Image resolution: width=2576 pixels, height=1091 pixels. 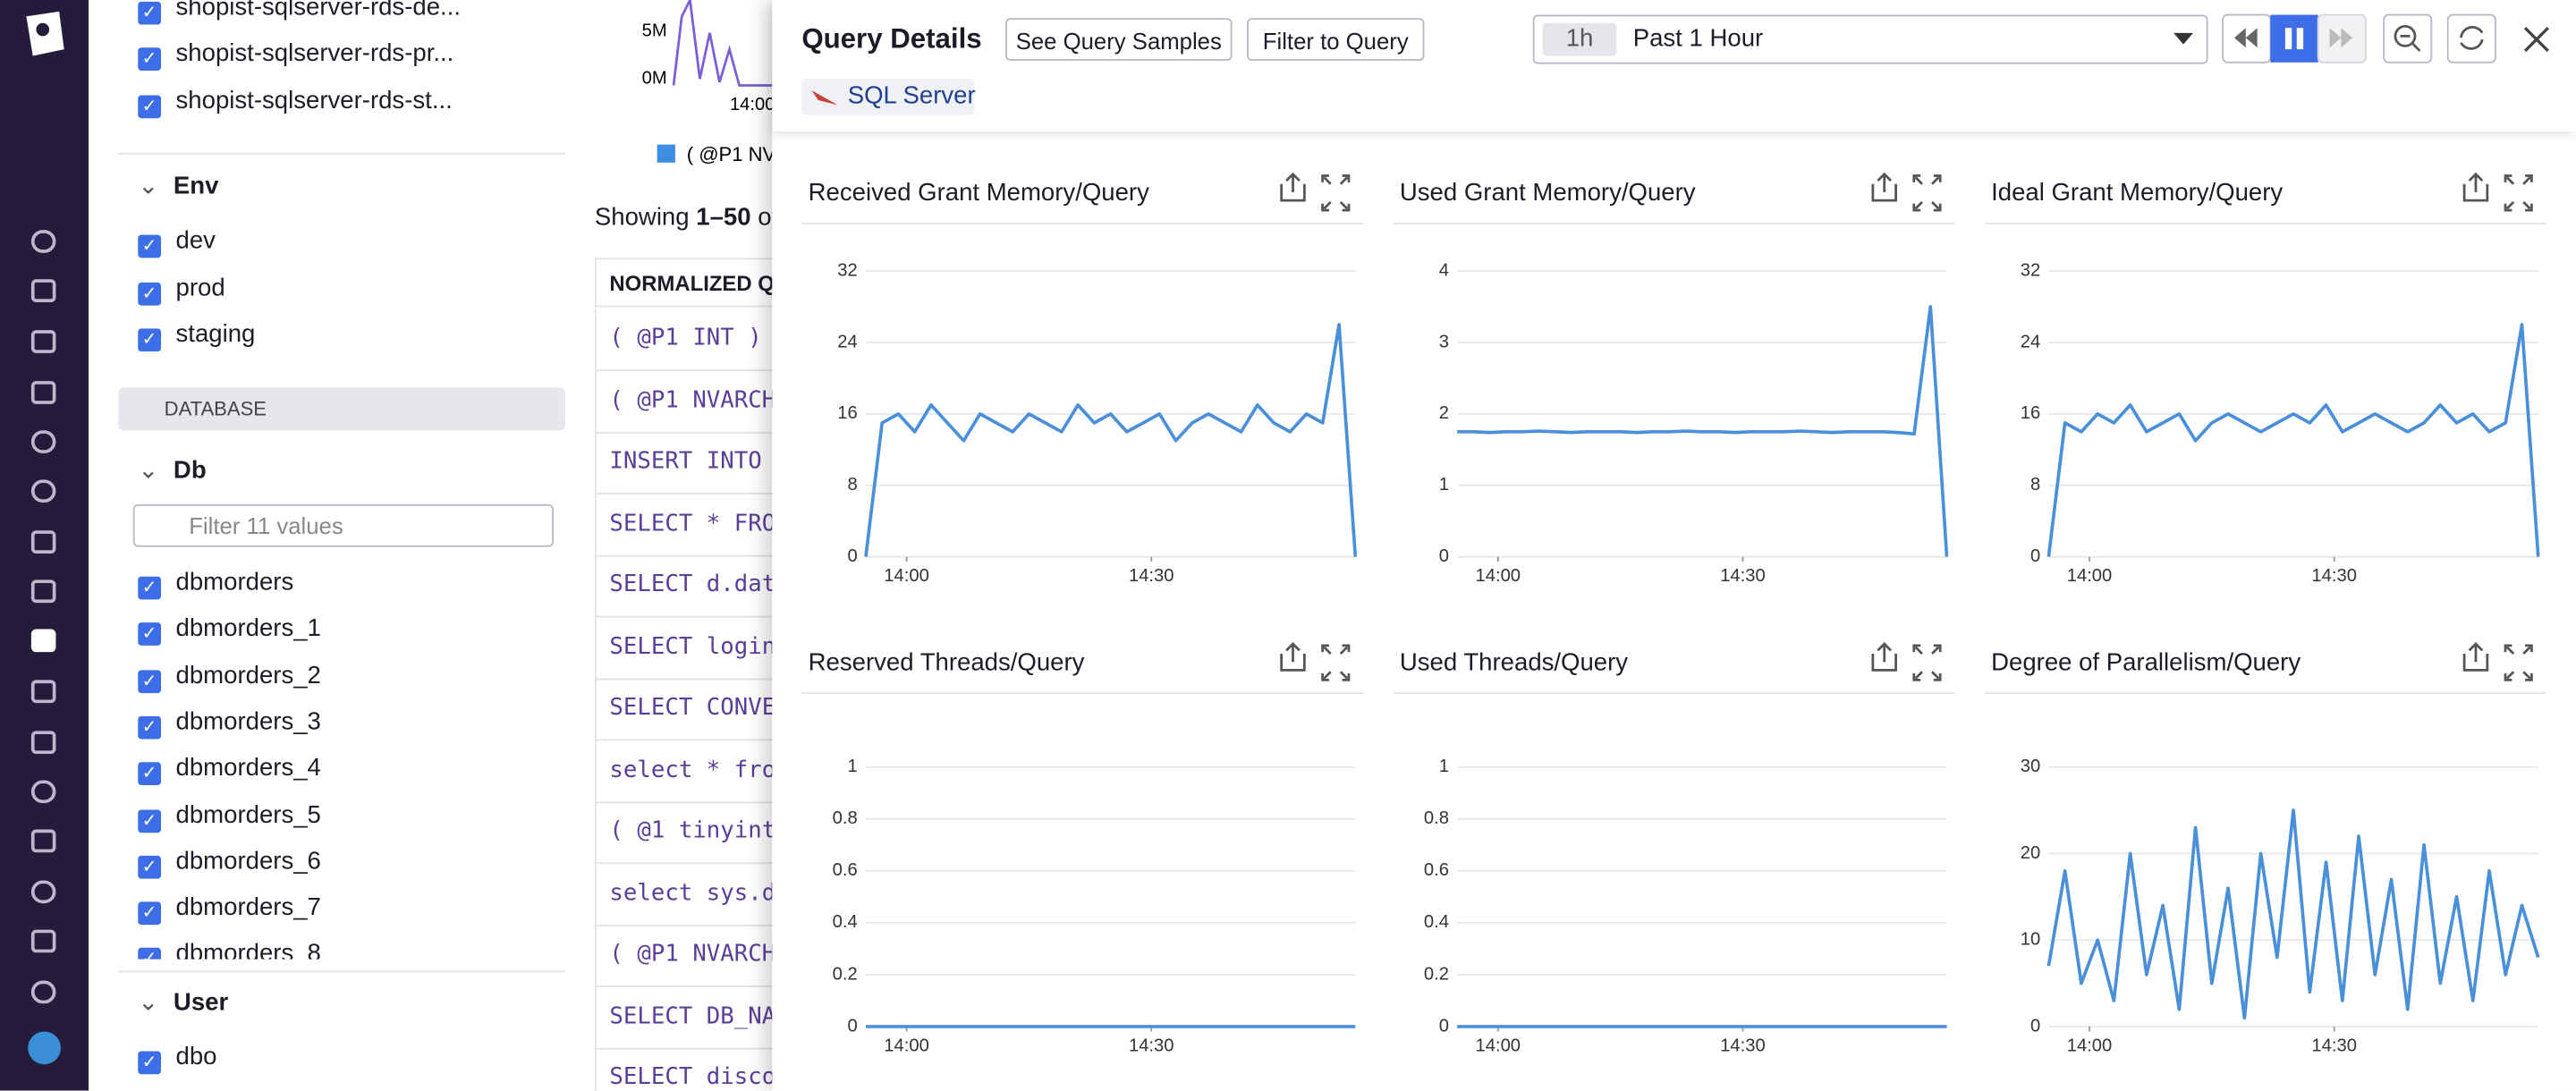 What do you see at coordinates (734, 771) in the screenshot?
I see `query-row: select * fro` at bounding box center [734, 771].